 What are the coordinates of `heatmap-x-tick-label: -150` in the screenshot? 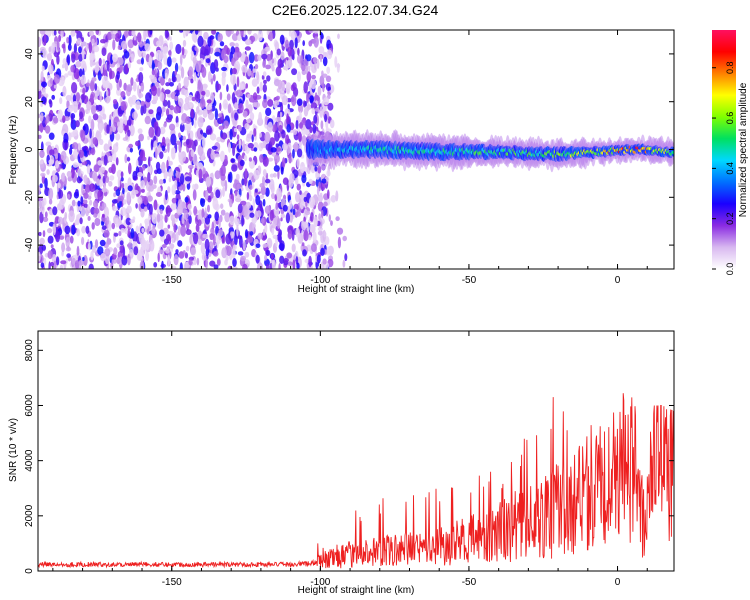 It's located at (172, 280).